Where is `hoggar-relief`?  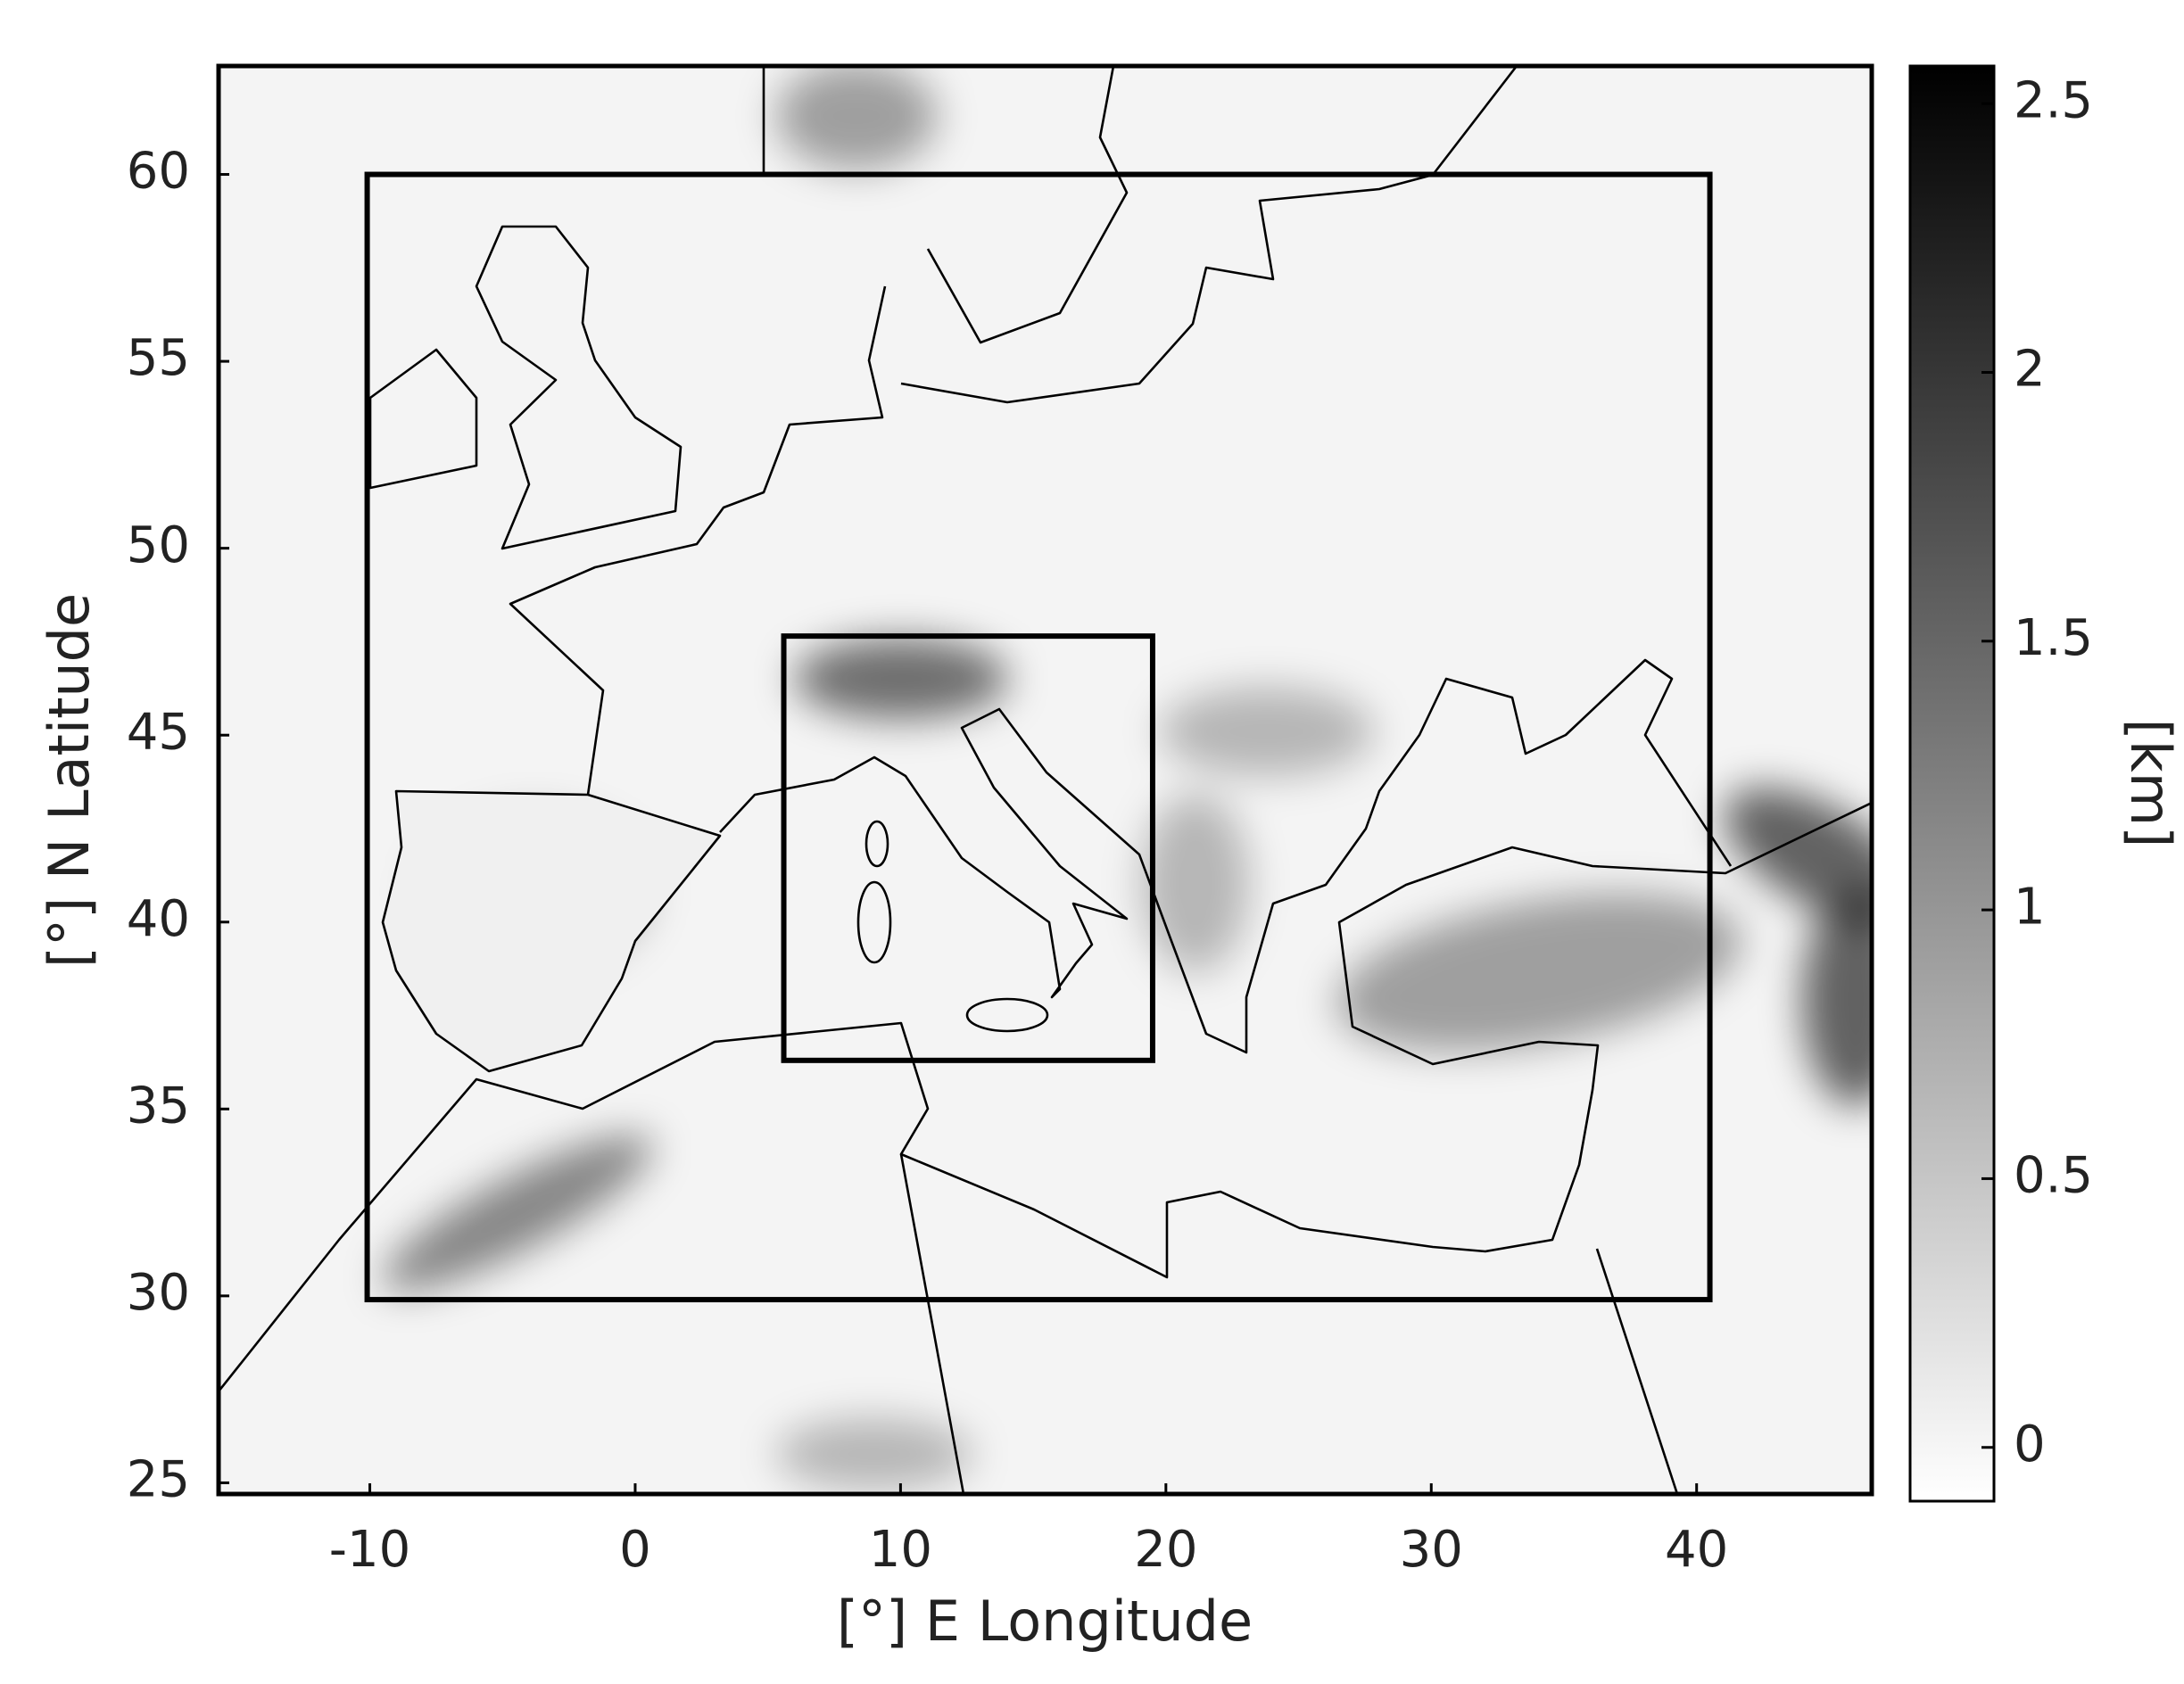
hoggar-relief is located at coordinates (874, 1454).